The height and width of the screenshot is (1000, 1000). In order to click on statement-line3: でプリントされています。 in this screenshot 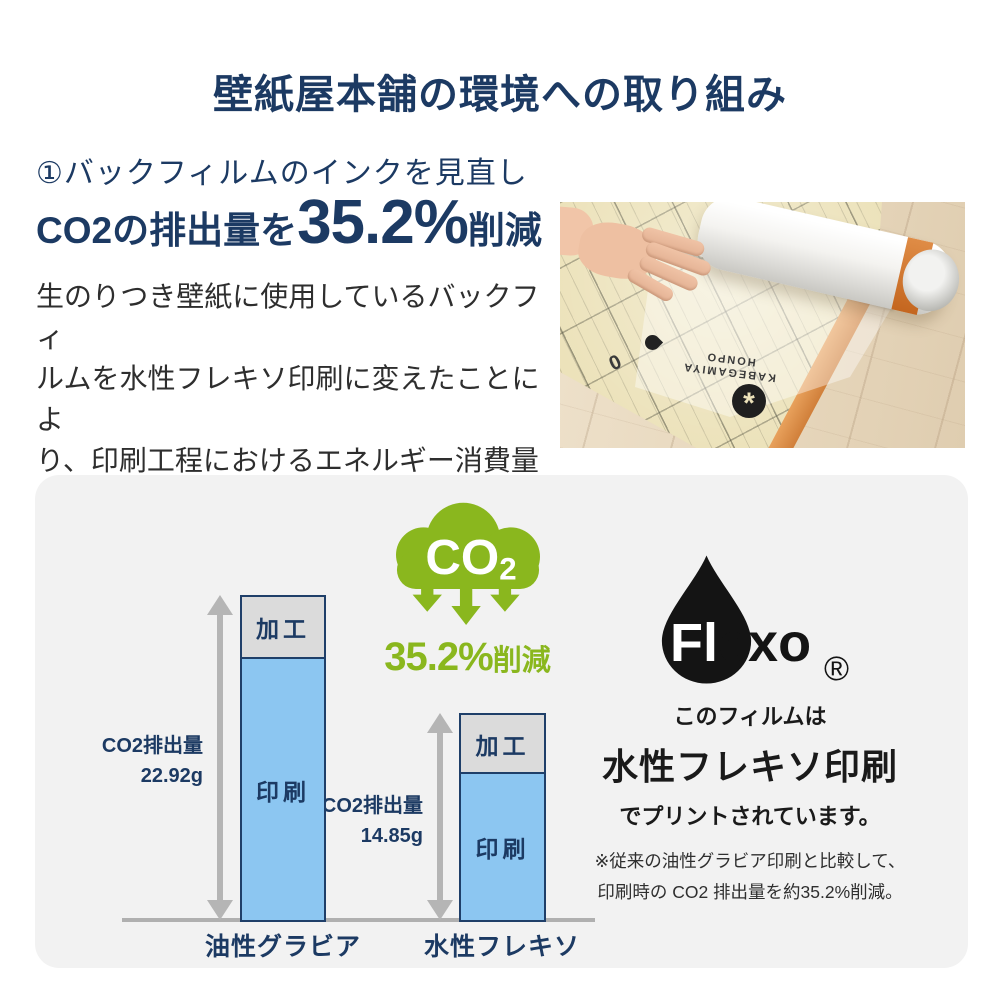, I will do `click(750, 816)`.